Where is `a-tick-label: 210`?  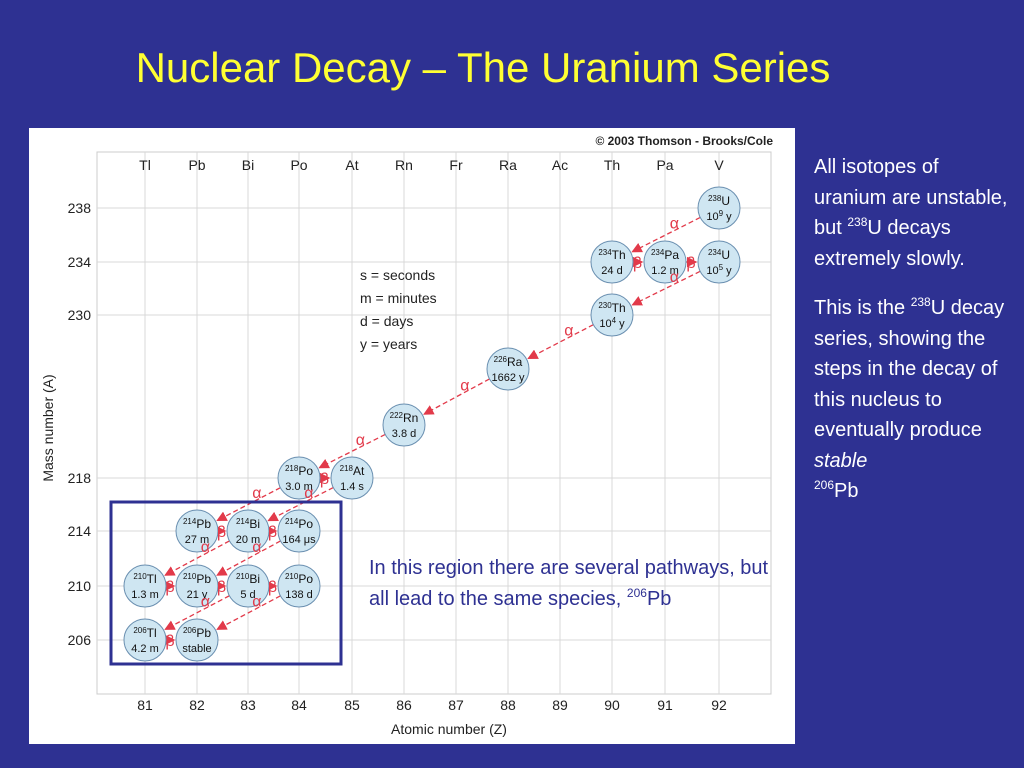
a-tick-label: 210 is located at coordinates (80, 586).